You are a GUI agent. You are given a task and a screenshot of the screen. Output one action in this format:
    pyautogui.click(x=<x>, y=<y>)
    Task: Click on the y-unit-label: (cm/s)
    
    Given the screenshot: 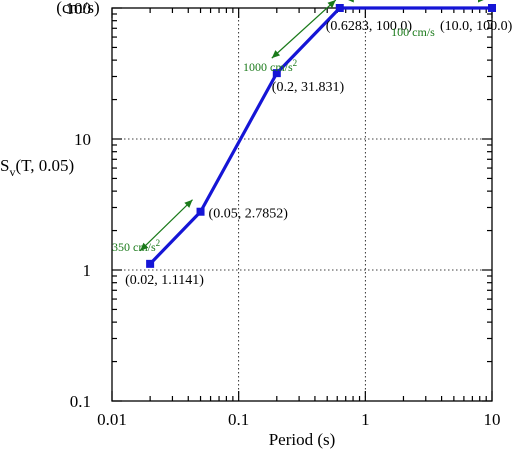 What is the action you would take?
    pyautogui.click(x=77, y=8)
    